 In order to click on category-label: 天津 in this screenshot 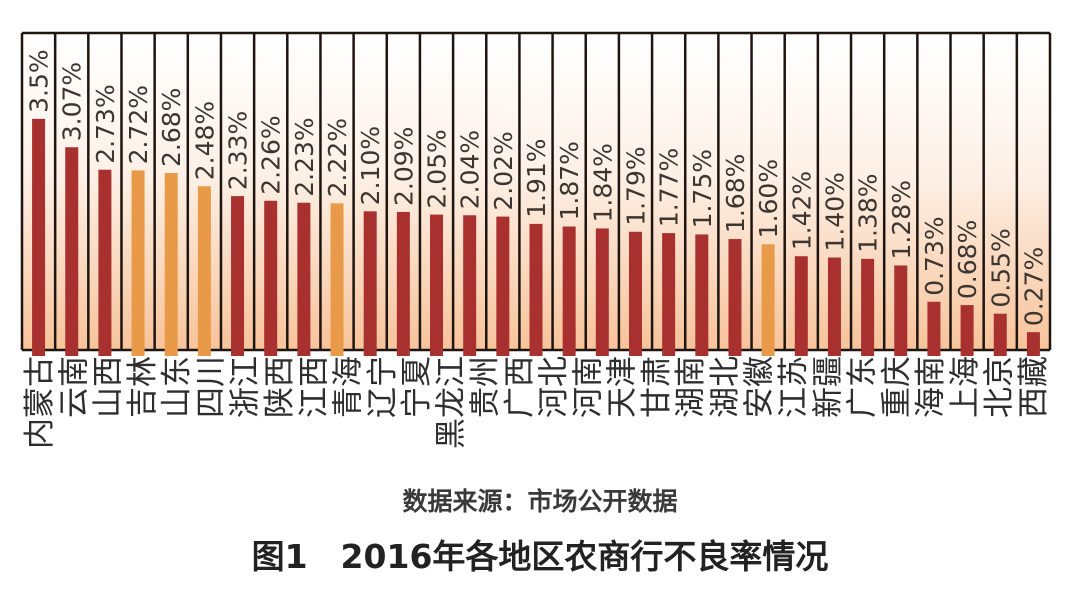, I will do `click(623, 387)`.